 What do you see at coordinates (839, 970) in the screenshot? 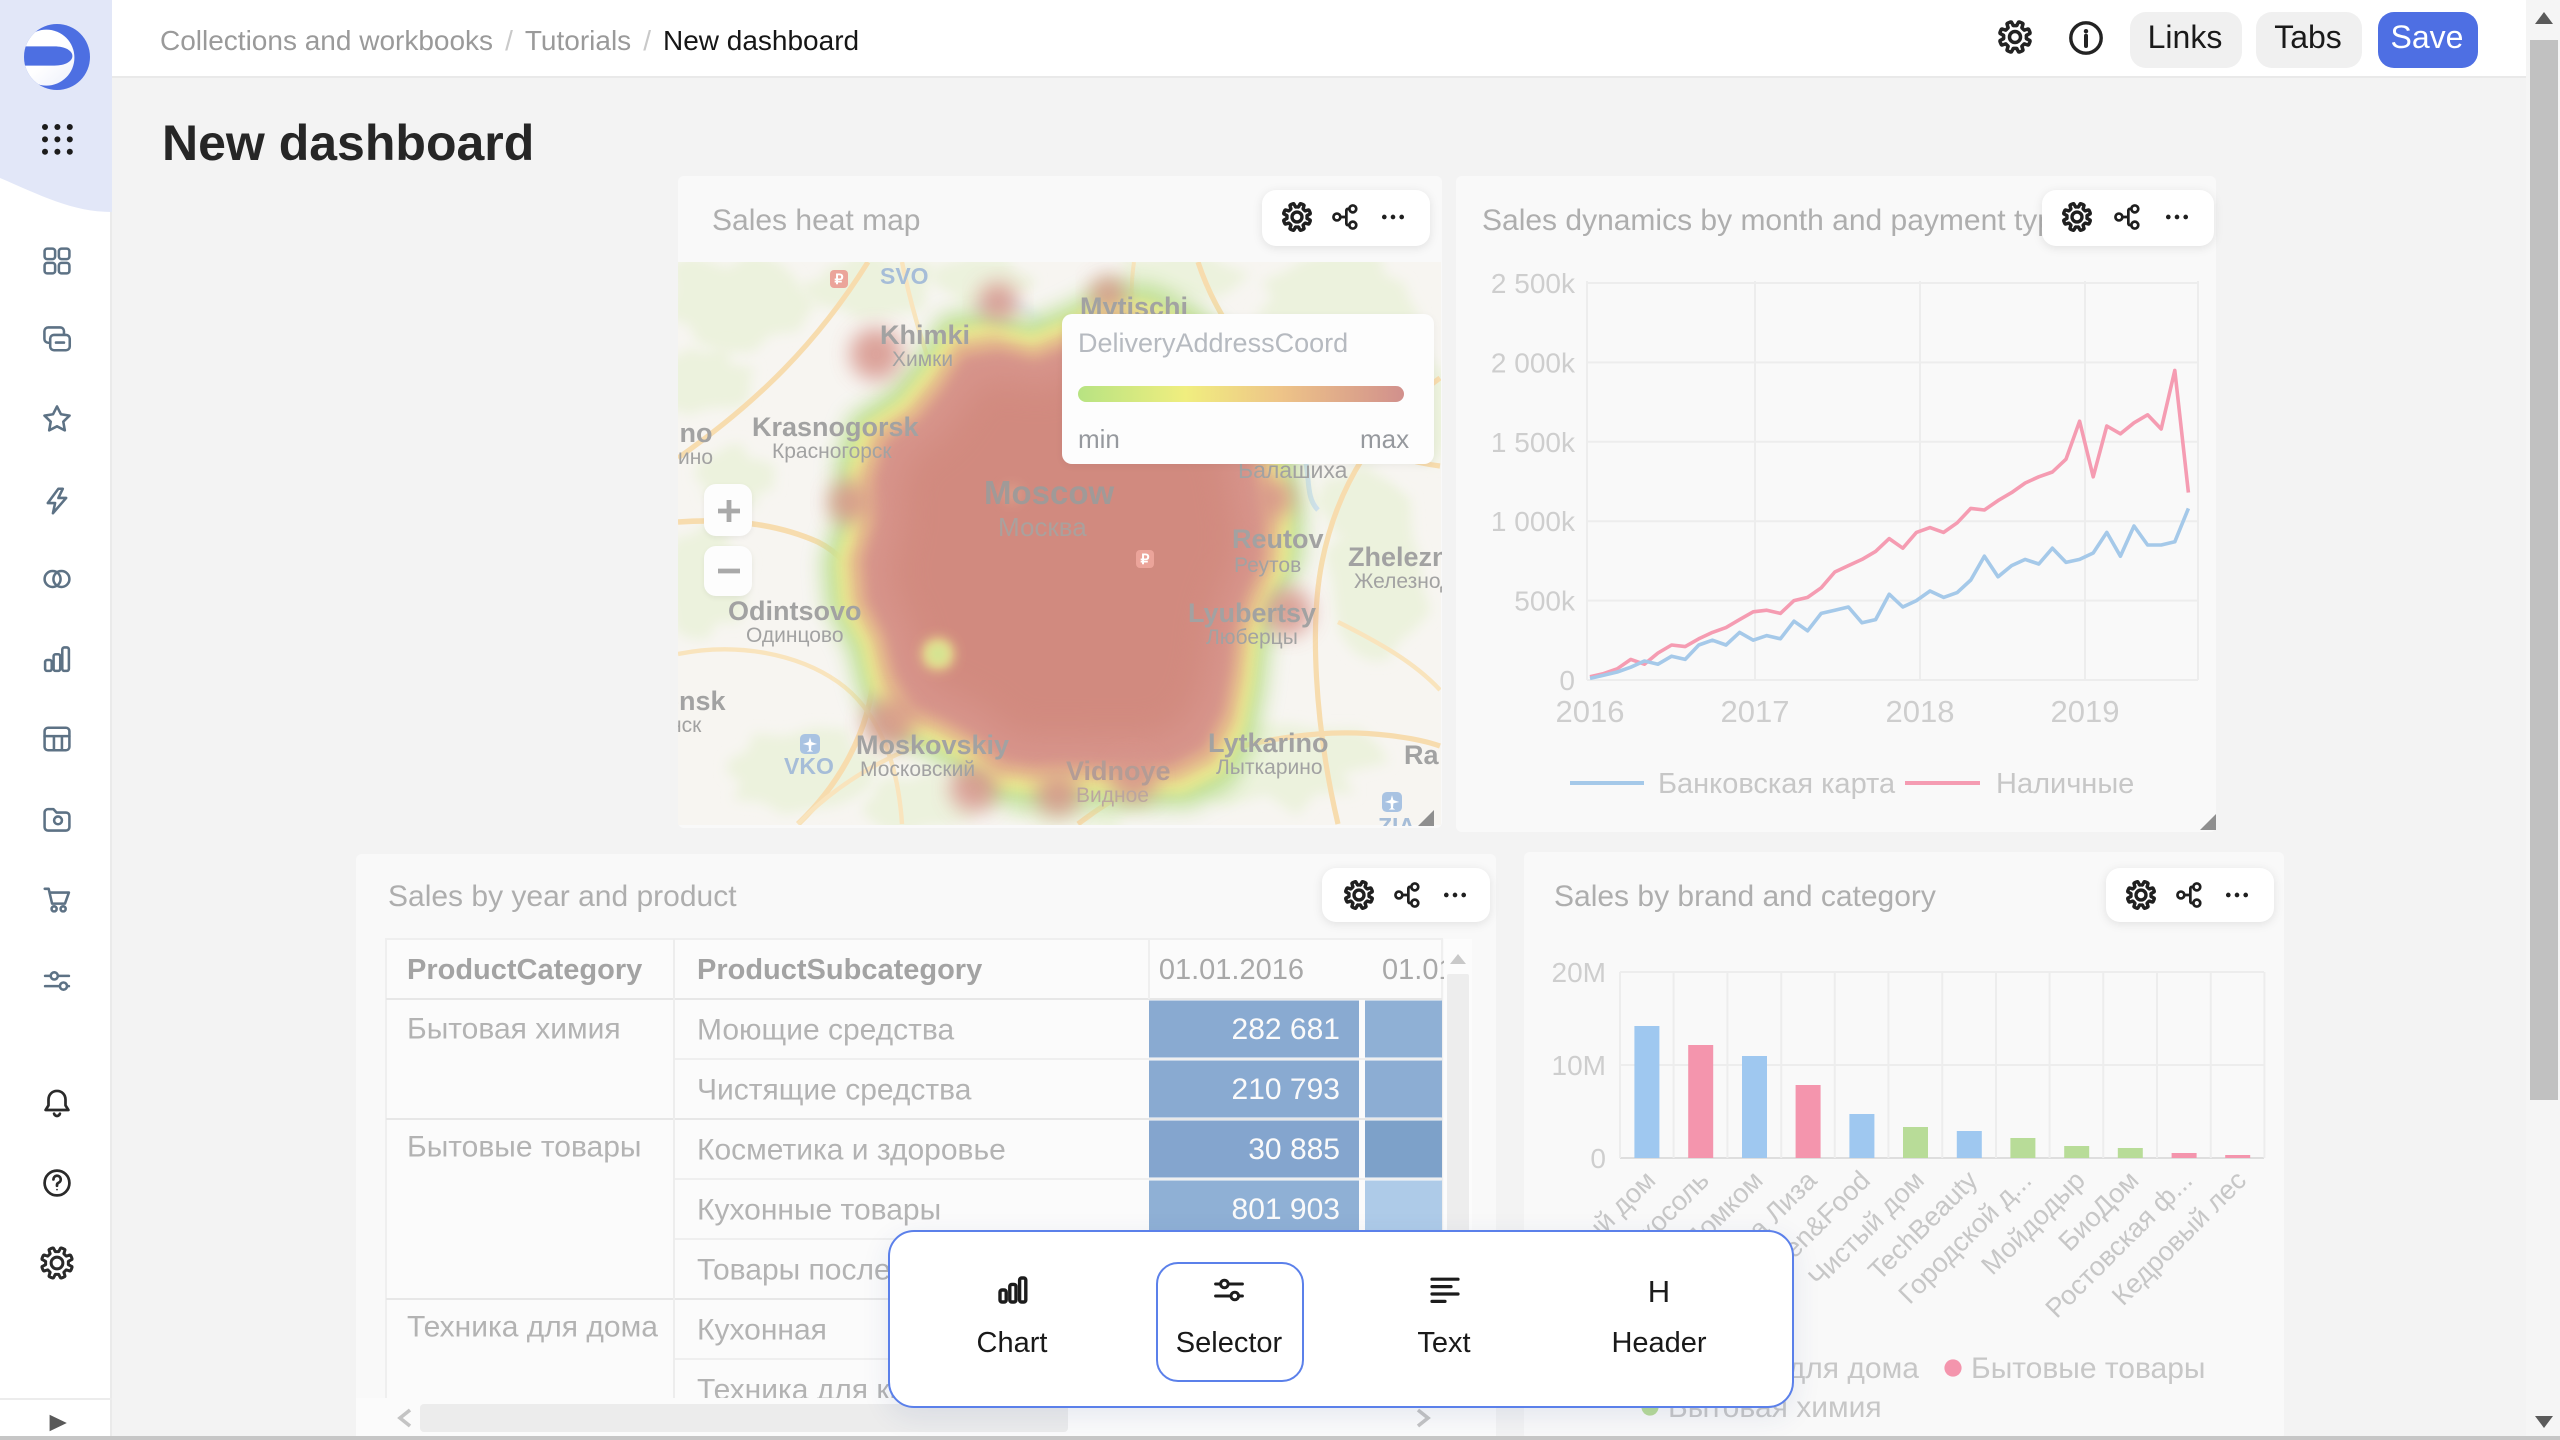
I see `svg-text: ProductSubcategory` at bounding box center [839, 970].